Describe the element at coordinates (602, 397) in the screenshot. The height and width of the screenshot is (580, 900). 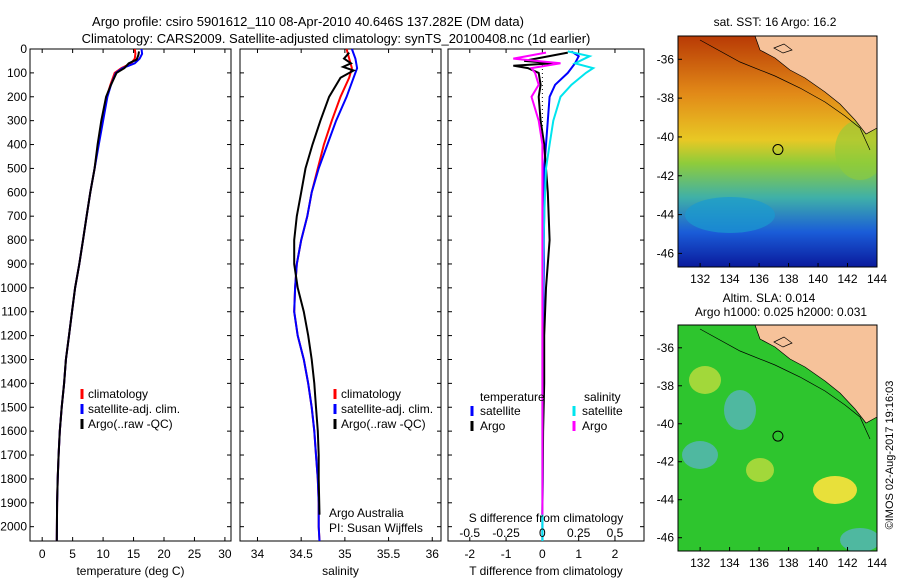
I see `legend-title-salinity: salinity` at that location.